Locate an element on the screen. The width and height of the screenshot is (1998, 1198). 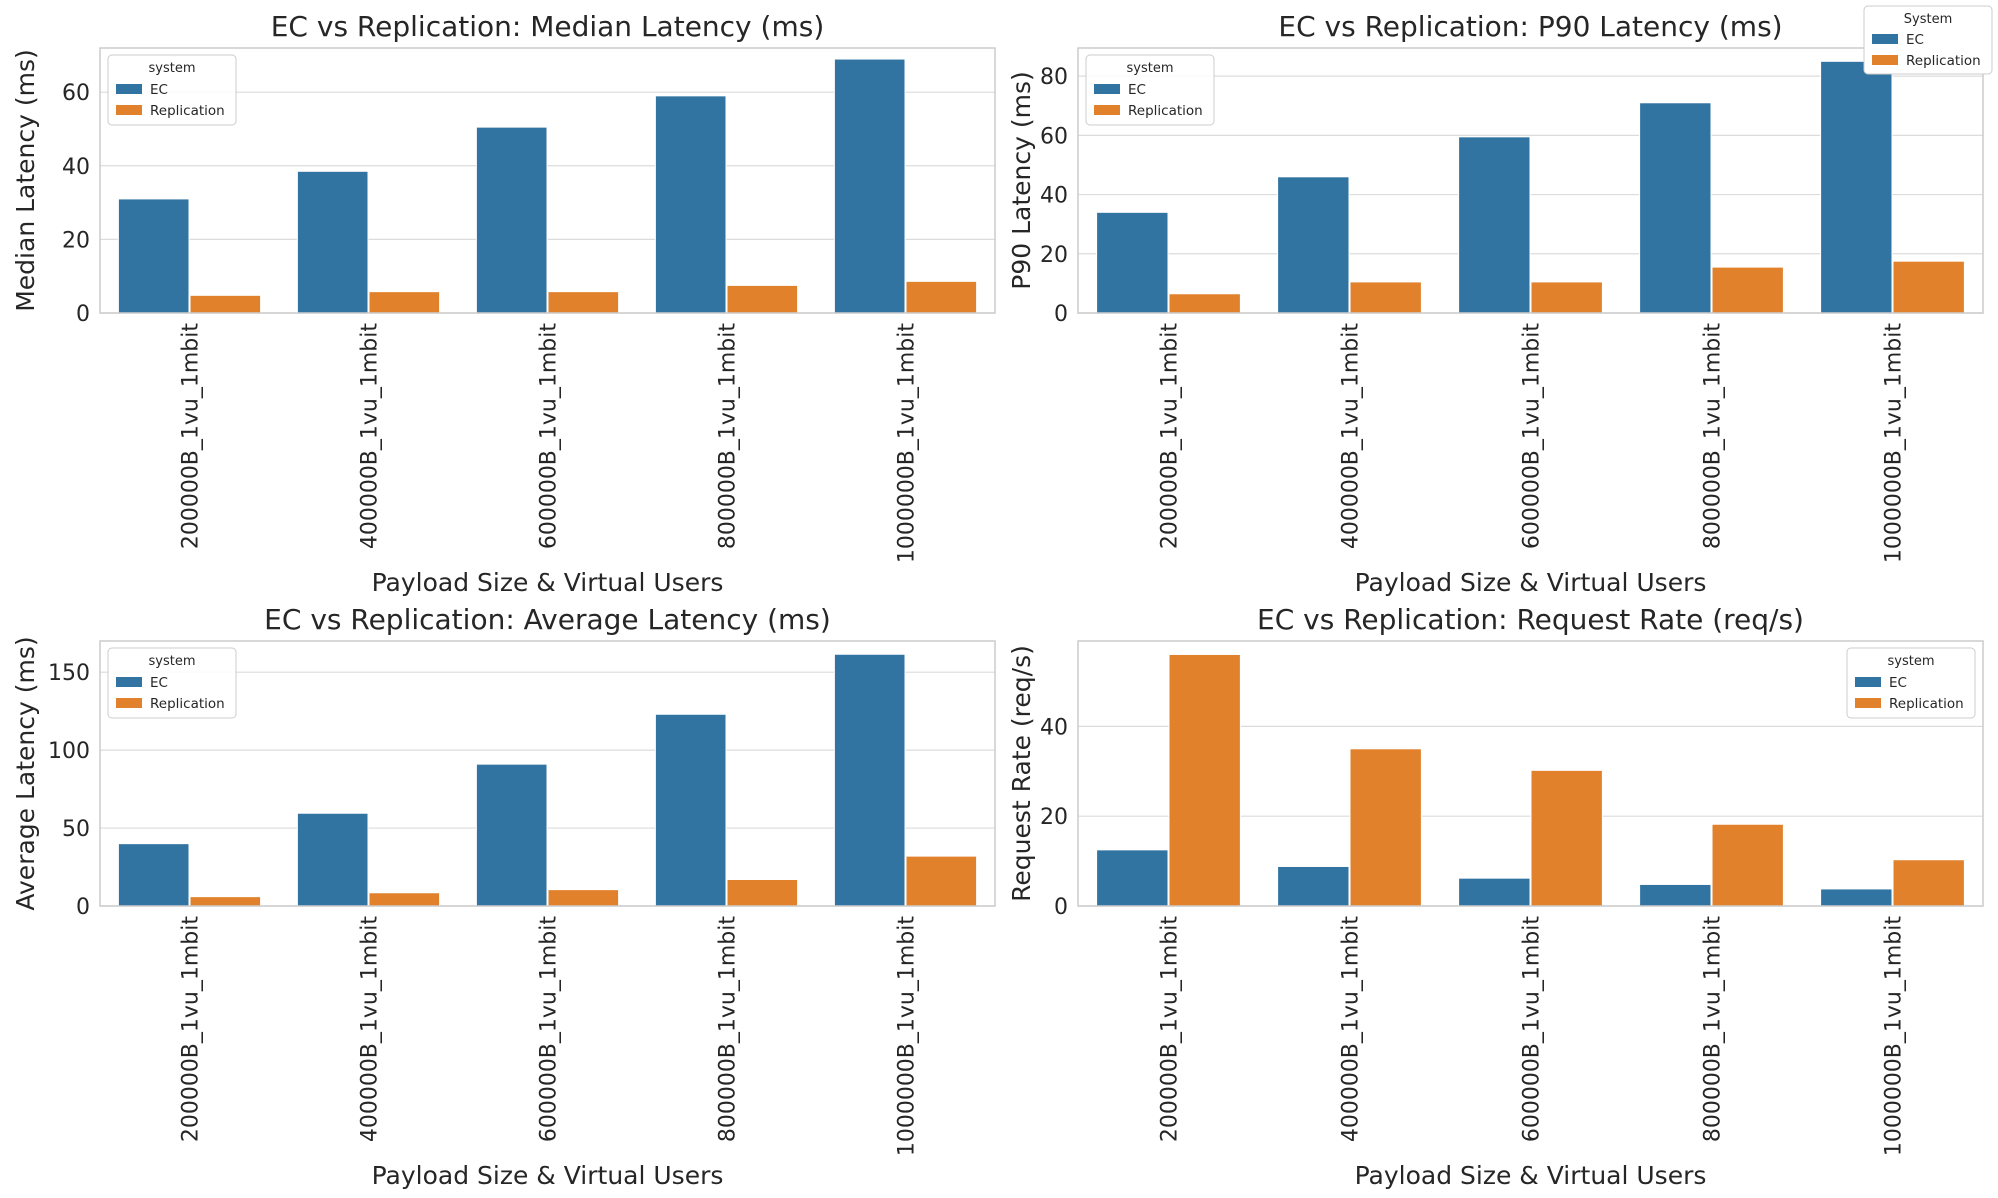
figure-legend-label: EC is located at coordinates (1915, 40).